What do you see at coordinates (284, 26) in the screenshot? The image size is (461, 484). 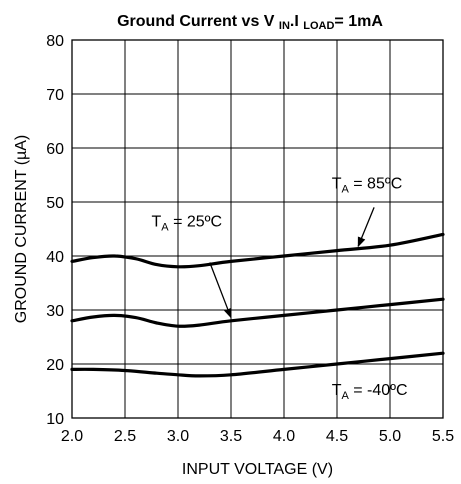 I see `title-sub-in: IN` at bounding box center [284, 26].